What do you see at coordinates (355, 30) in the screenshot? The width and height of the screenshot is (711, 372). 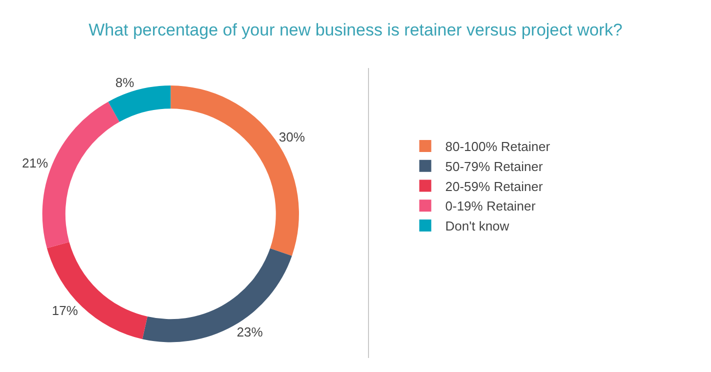 I see `chart-title: What percentage of your new business is retainer versus project work?` at bounding box center [355, 30].